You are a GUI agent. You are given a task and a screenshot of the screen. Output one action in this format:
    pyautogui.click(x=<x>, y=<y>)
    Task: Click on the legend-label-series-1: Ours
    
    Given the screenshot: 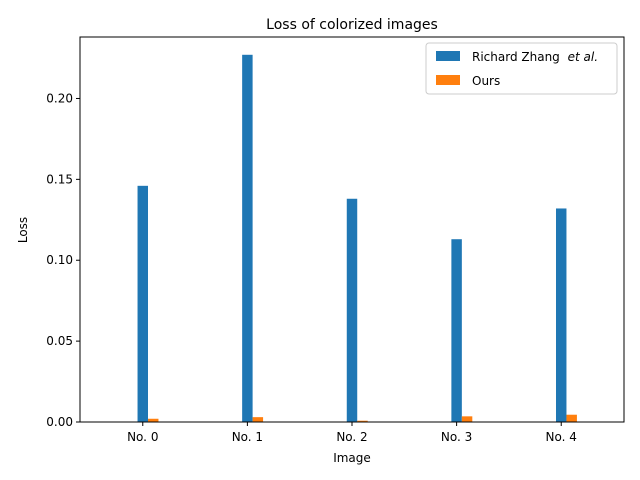 What is the action you would take?
    pyautogui.click(x=486, y=81)
    